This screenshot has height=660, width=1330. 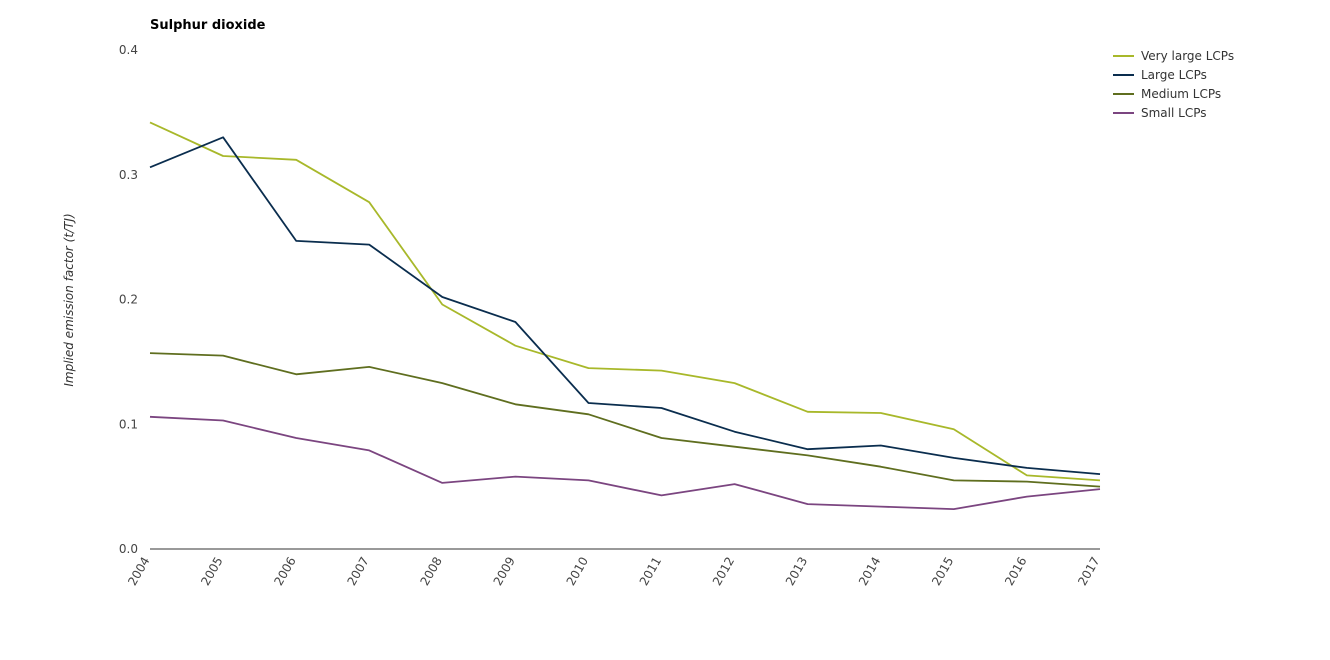 I want to click on x-tick-label: 2011, so click(x=650, y=571).